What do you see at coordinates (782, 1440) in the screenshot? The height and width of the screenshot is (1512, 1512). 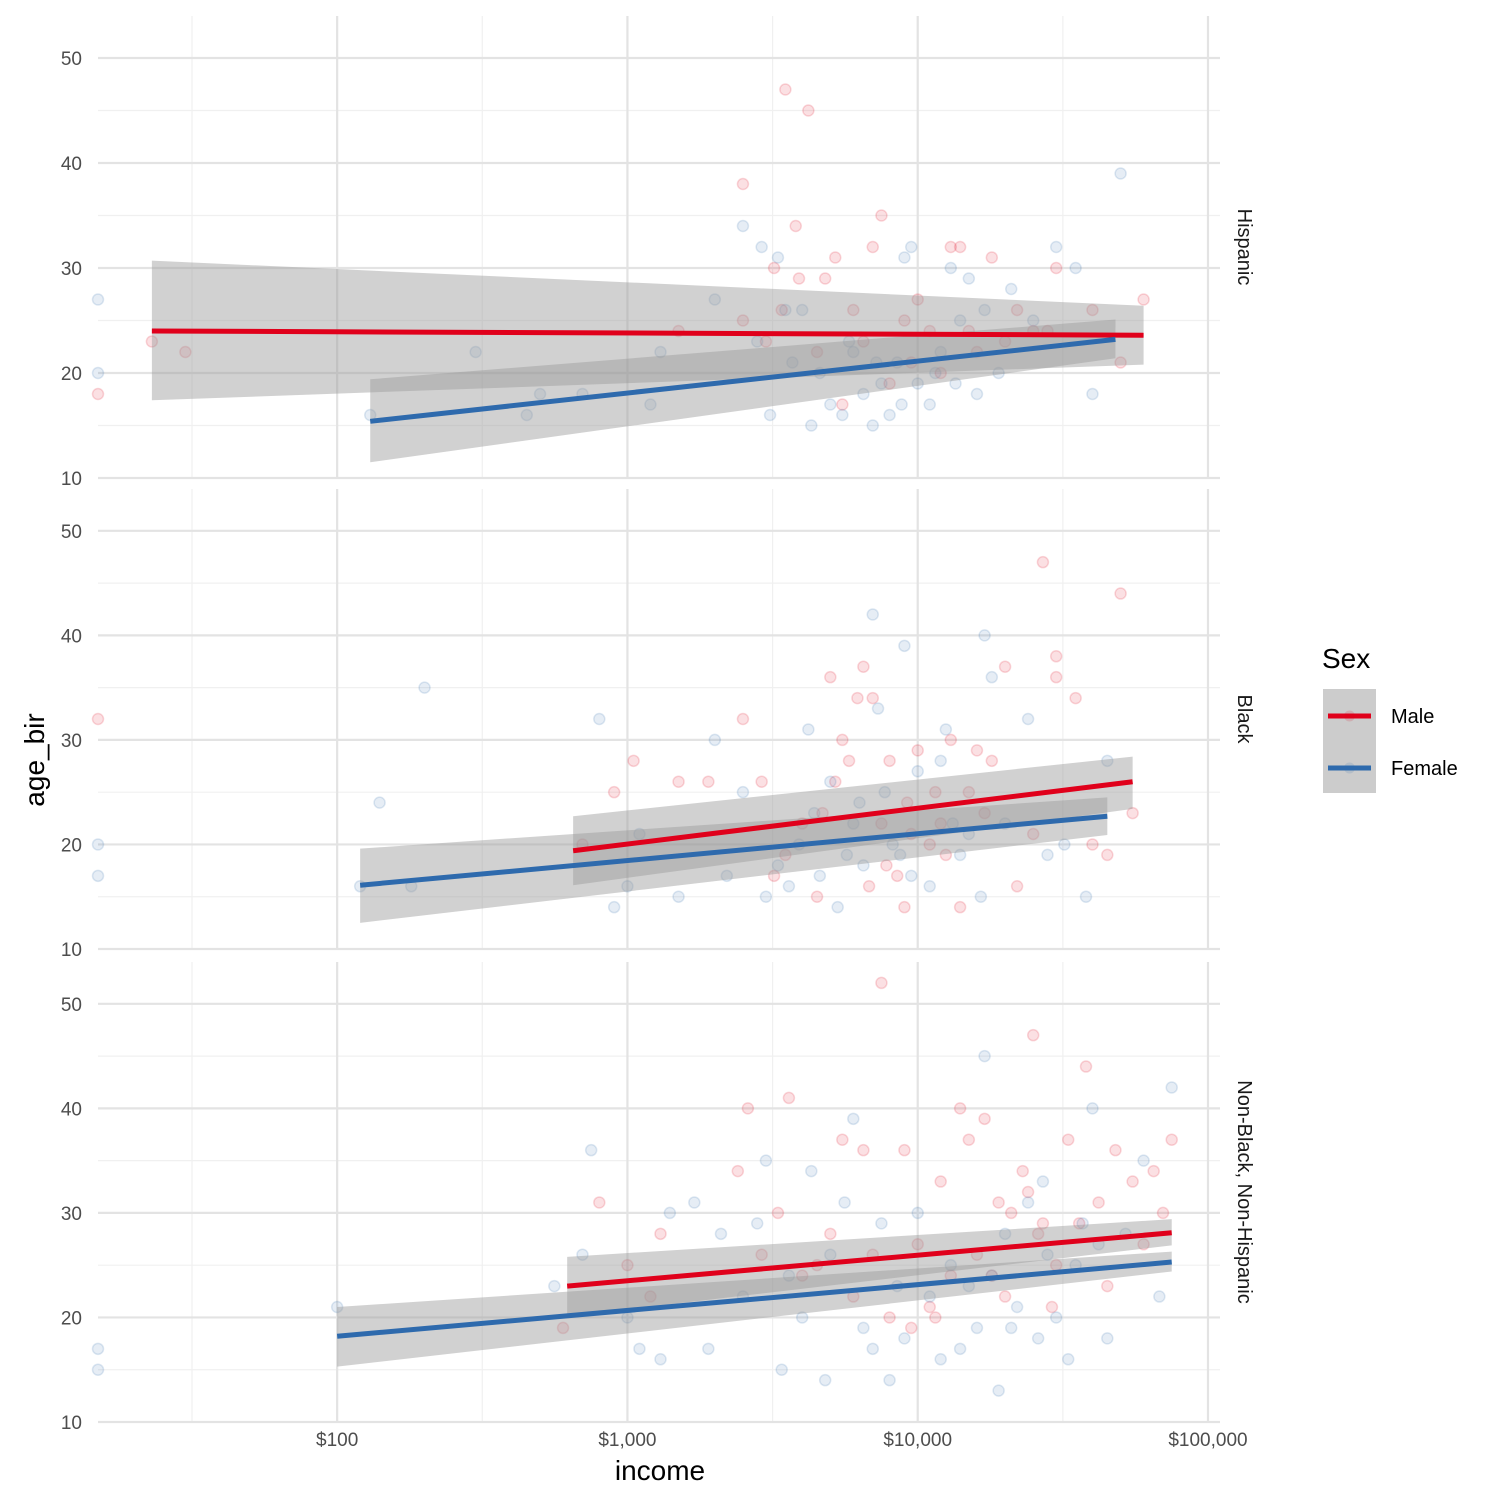 I see `x-axis-ticks: $100 $1,000 $10,000 $100,000` at bounding box center [782, 1440].